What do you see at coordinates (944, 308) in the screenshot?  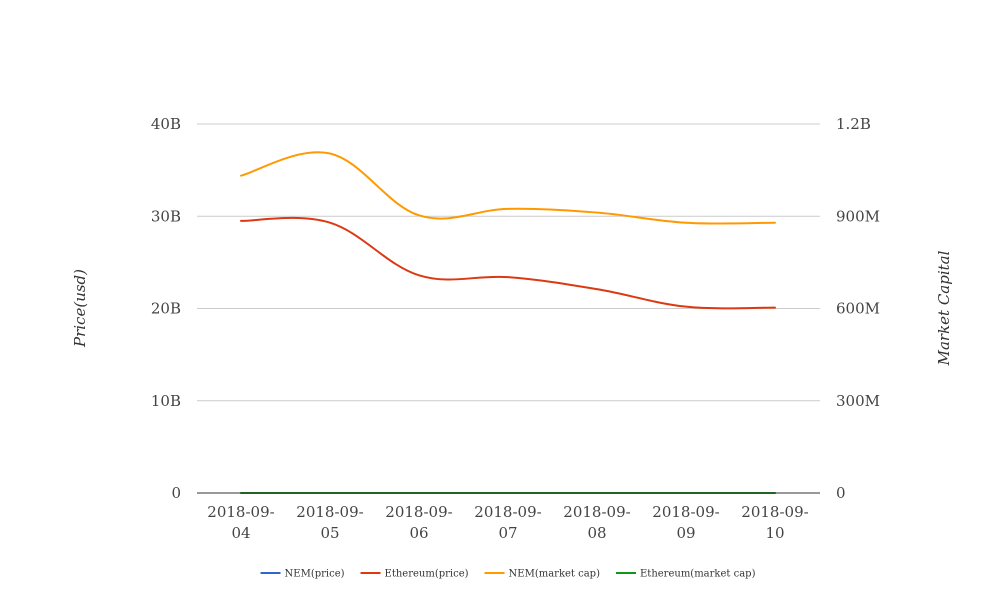 I see `right-axis-title: Market Capital` at bounding box center [944, 308].